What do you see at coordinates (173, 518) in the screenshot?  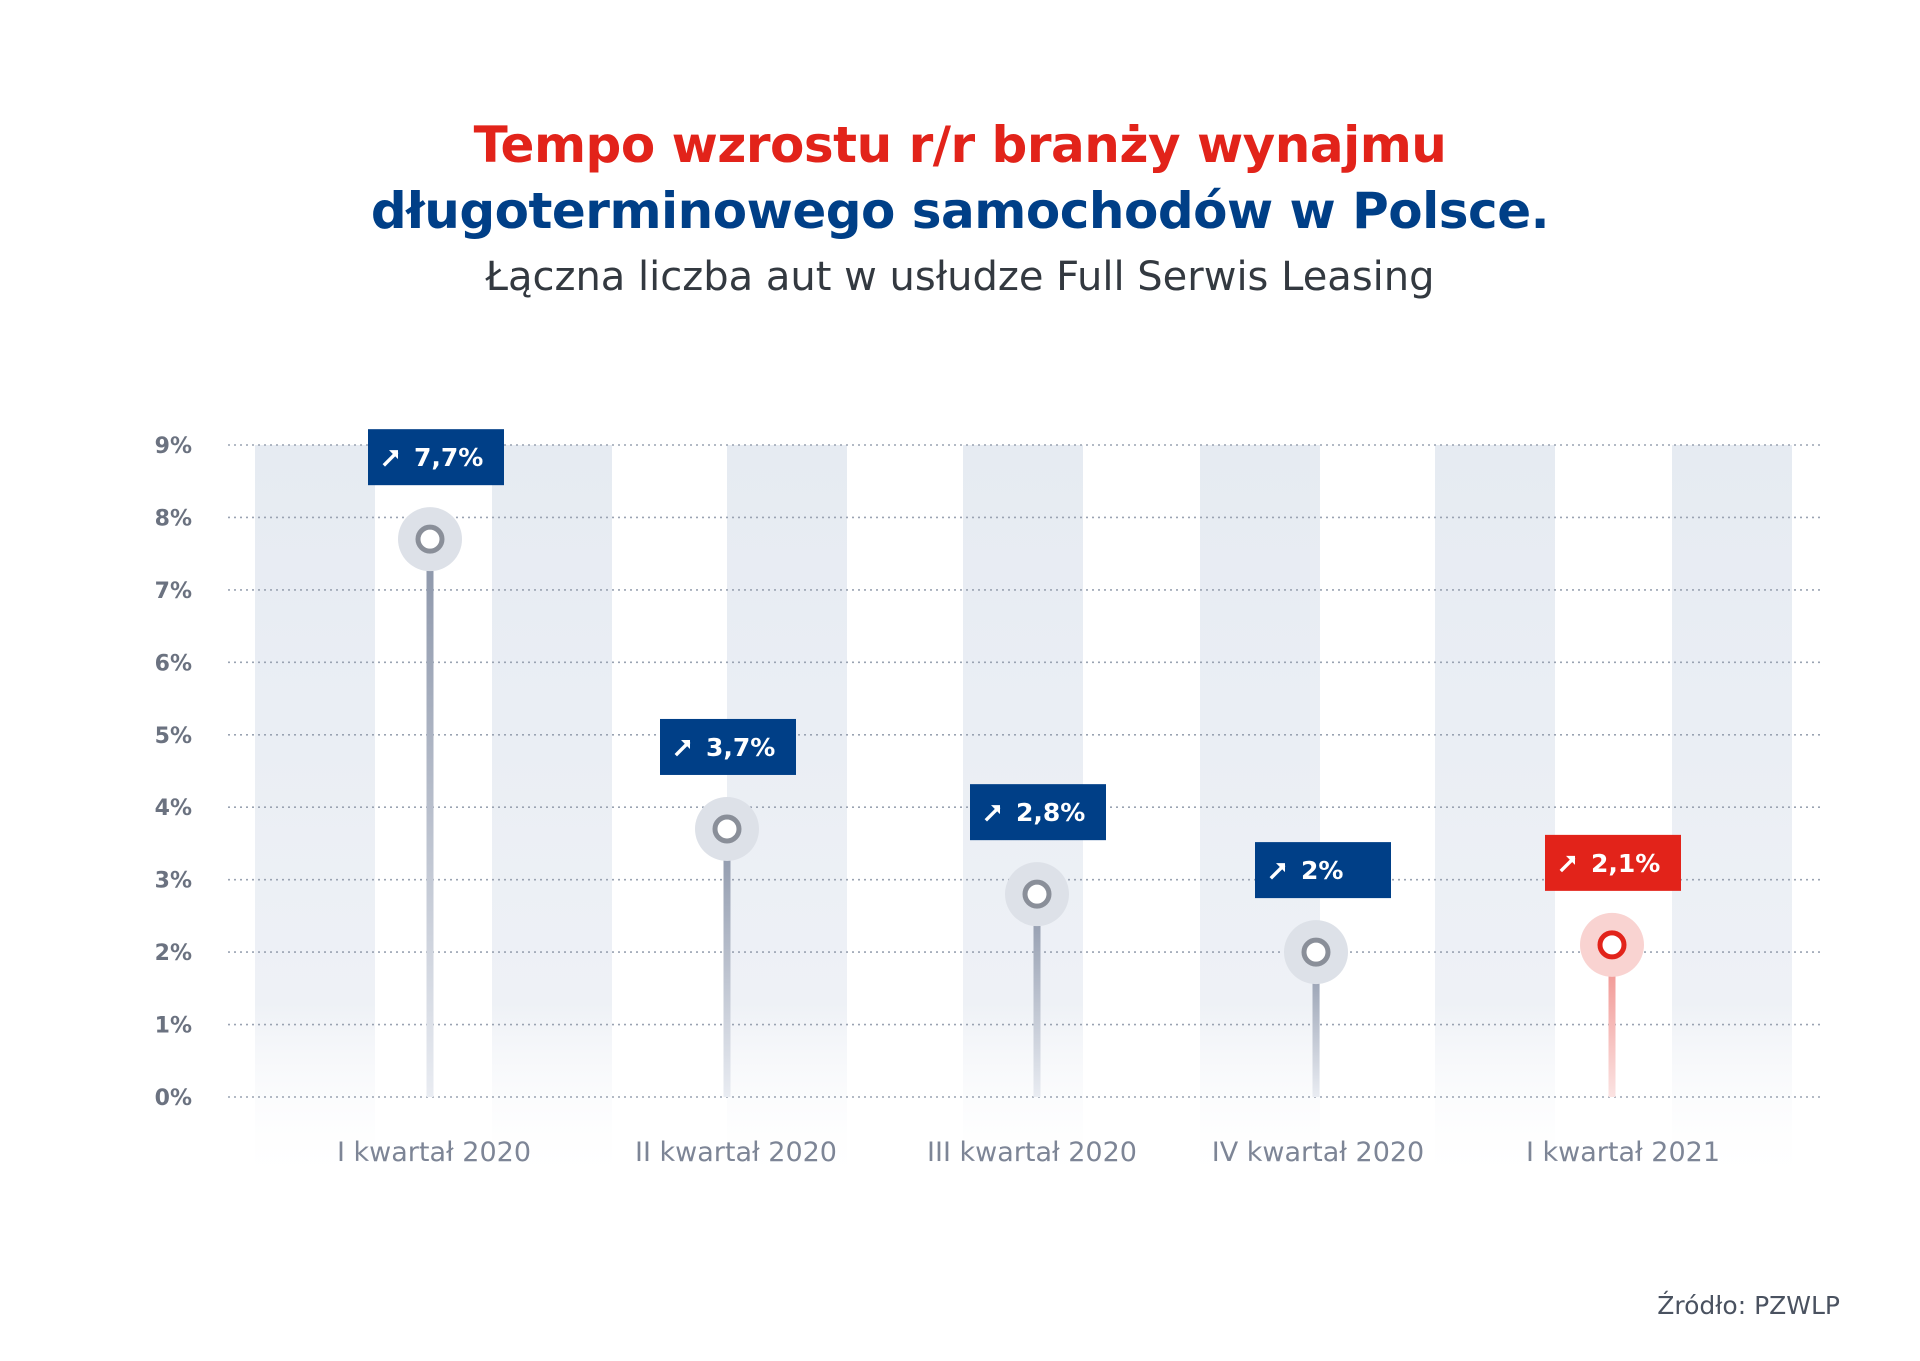 I see `y-tick-label: 8%` at bounding box center [173, 518].